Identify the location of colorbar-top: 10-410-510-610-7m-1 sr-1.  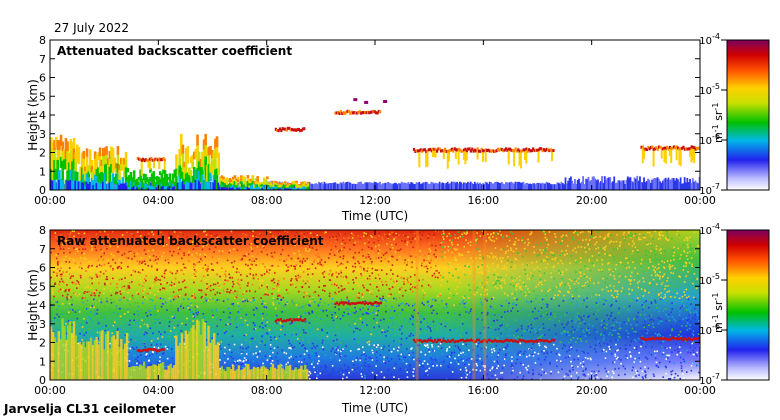
(734, 114).